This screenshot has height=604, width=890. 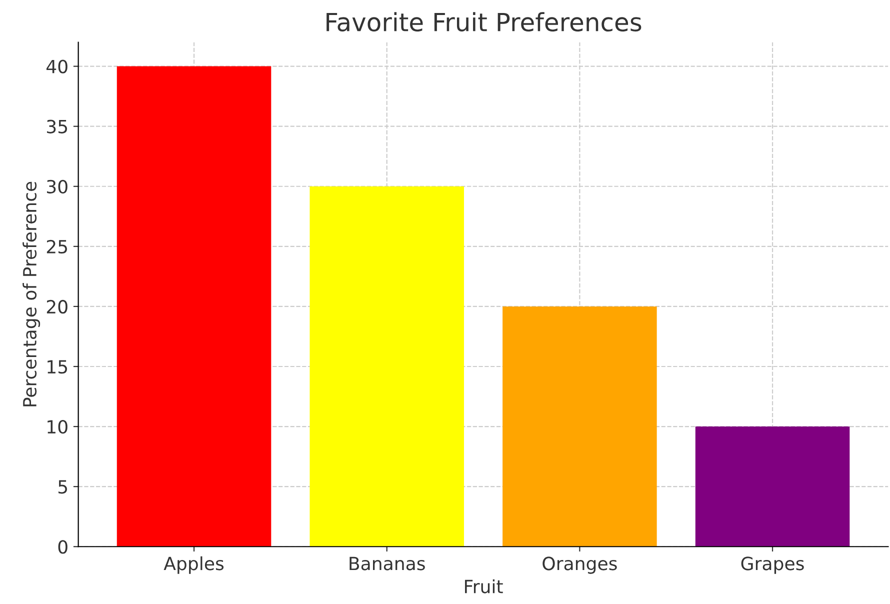 What do you see at coordinates (58, 427) in the screenshot?
I see `y-tick-label: 10` at bounding box center [58, 427].